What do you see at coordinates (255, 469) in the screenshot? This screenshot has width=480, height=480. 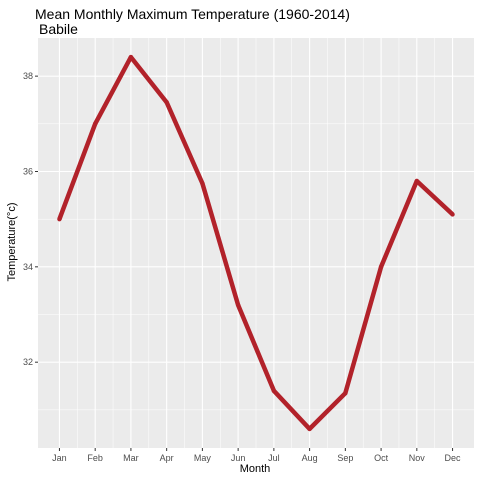 I see `x-axis-title: Month` at bounding box center [255, 469].